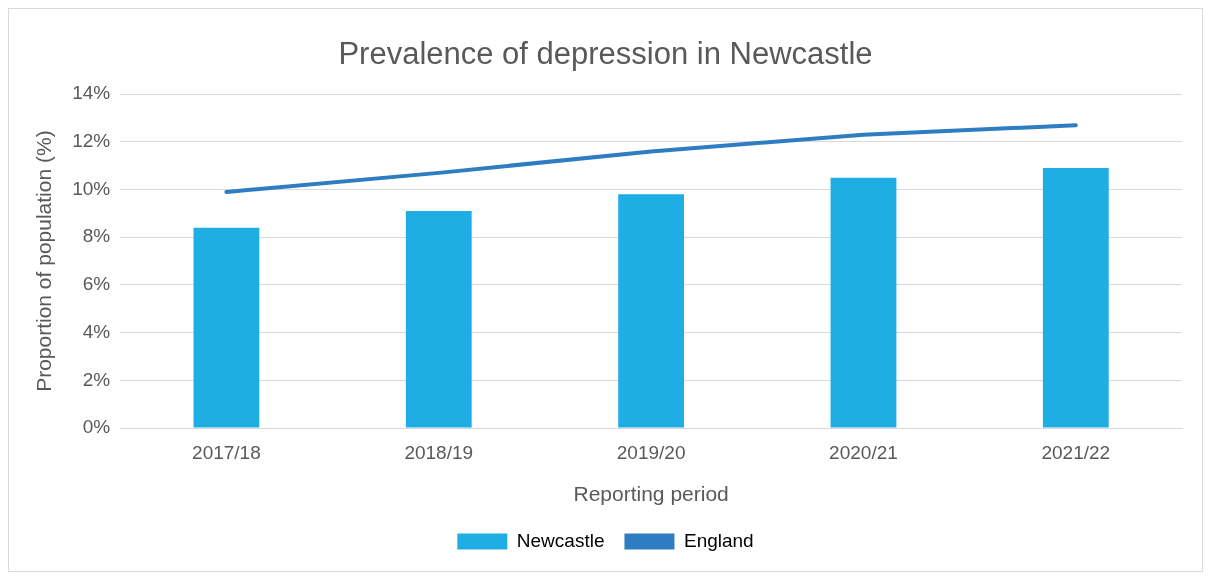 This screenshot has width=1211, height=580. I want to click on y-tick-label: 0%, so click(96, 427).